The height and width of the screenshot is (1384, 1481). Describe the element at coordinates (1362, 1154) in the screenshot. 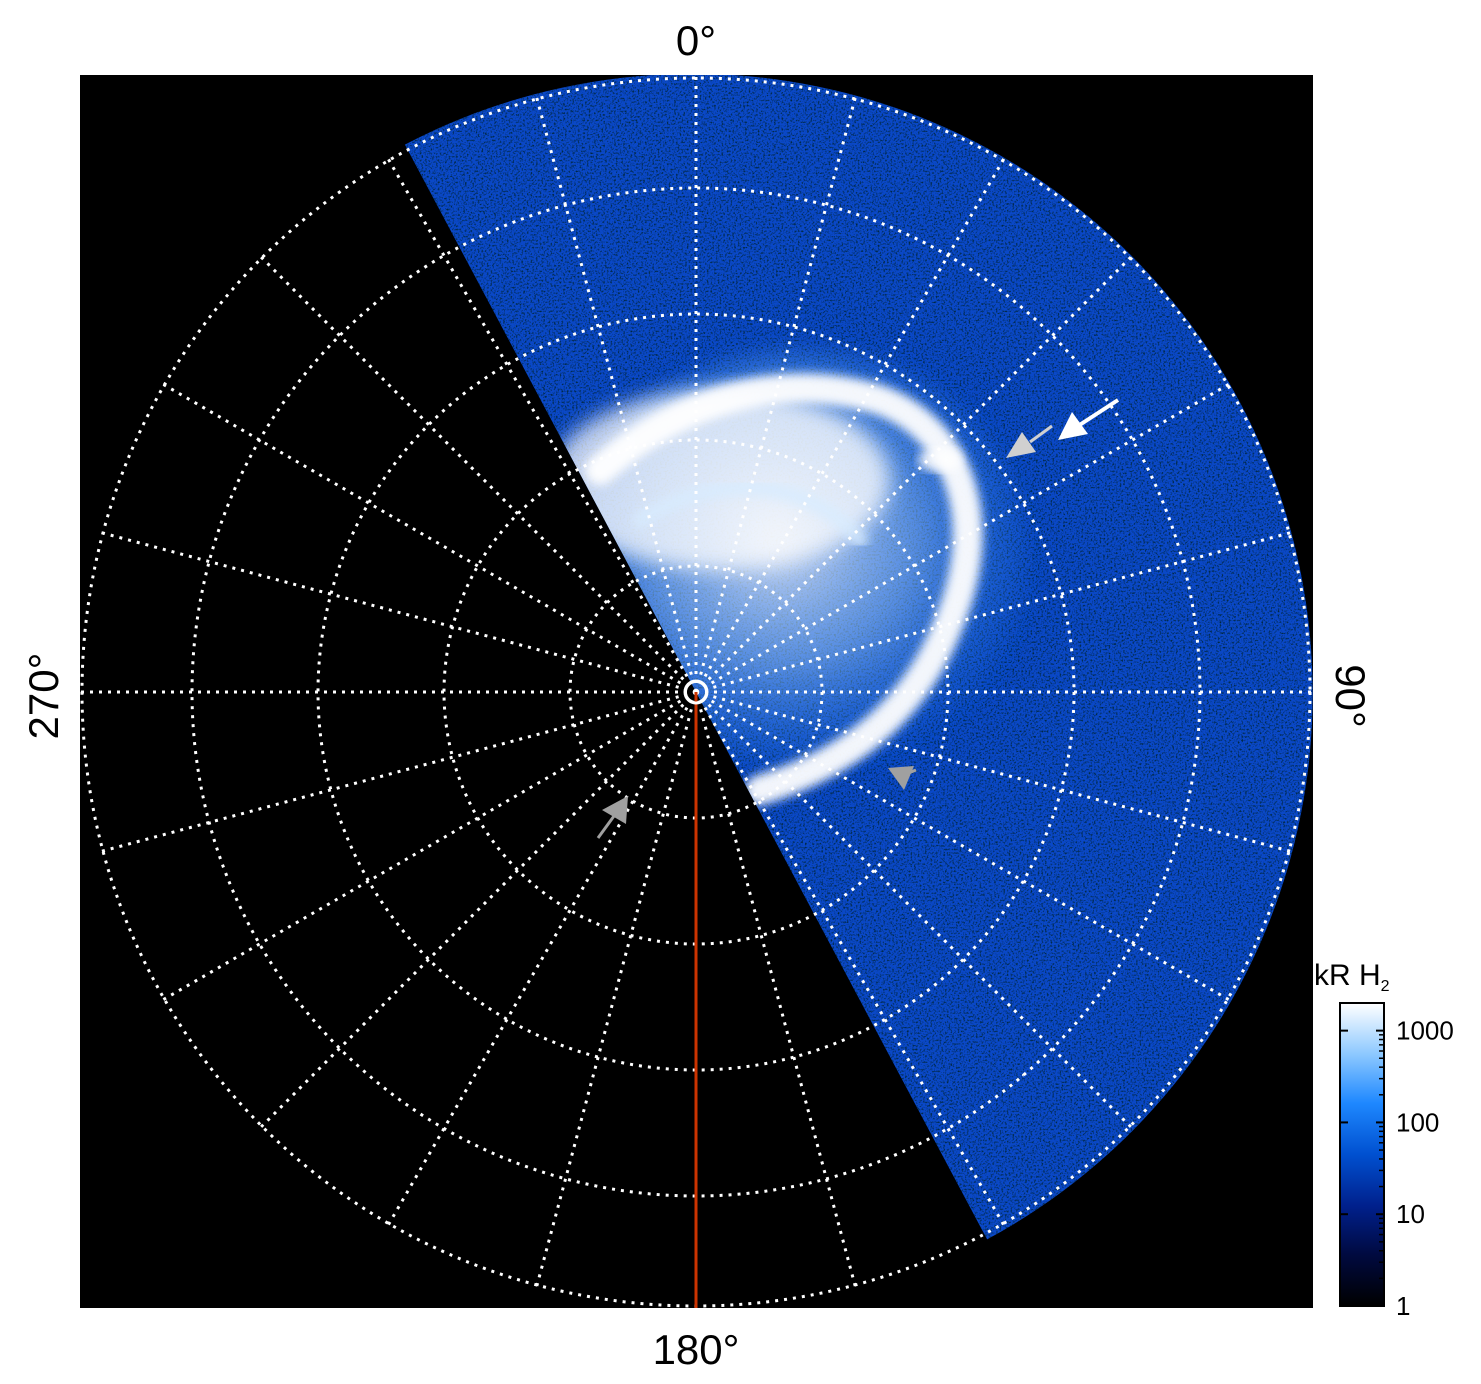

I see `colorbar-gradient` at that location.